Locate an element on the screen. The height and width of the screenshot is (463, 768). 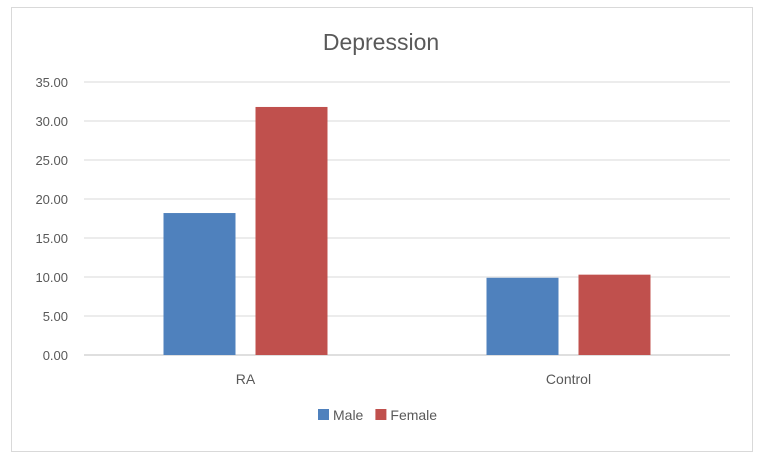
legend-label-male: Male is located at coordinates (348, 415).